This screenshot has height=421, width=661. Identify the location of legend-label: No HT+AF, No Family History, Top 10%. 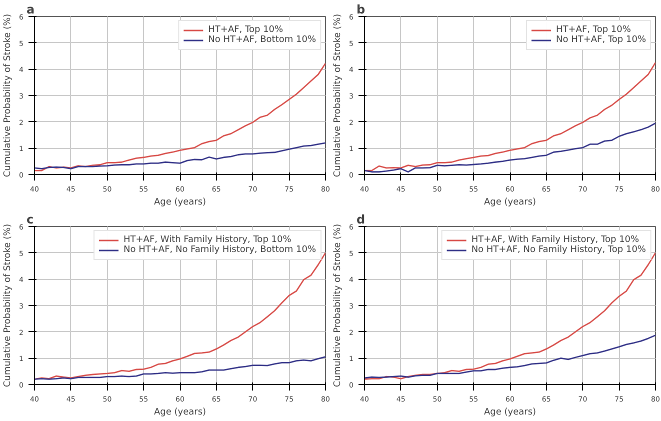
(558, 250).